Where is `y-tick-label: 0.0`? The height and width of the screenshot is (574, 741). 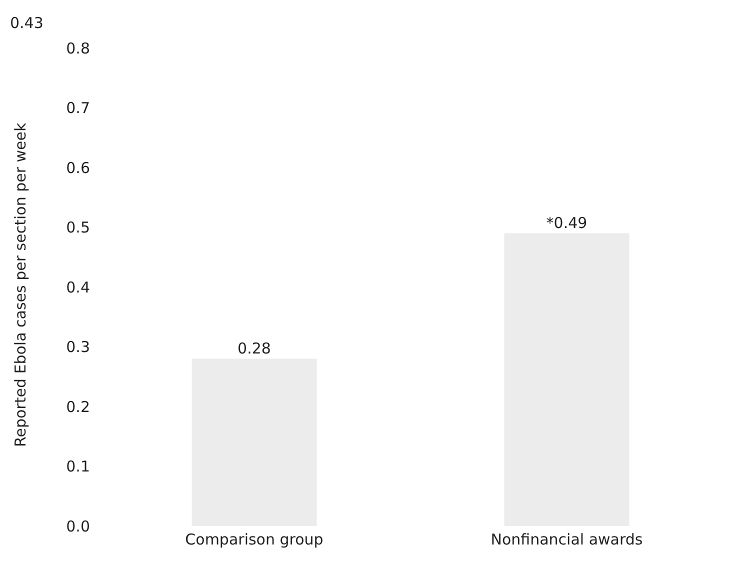 y-tick-label: 0.0 is located at coordinates (78, 526).